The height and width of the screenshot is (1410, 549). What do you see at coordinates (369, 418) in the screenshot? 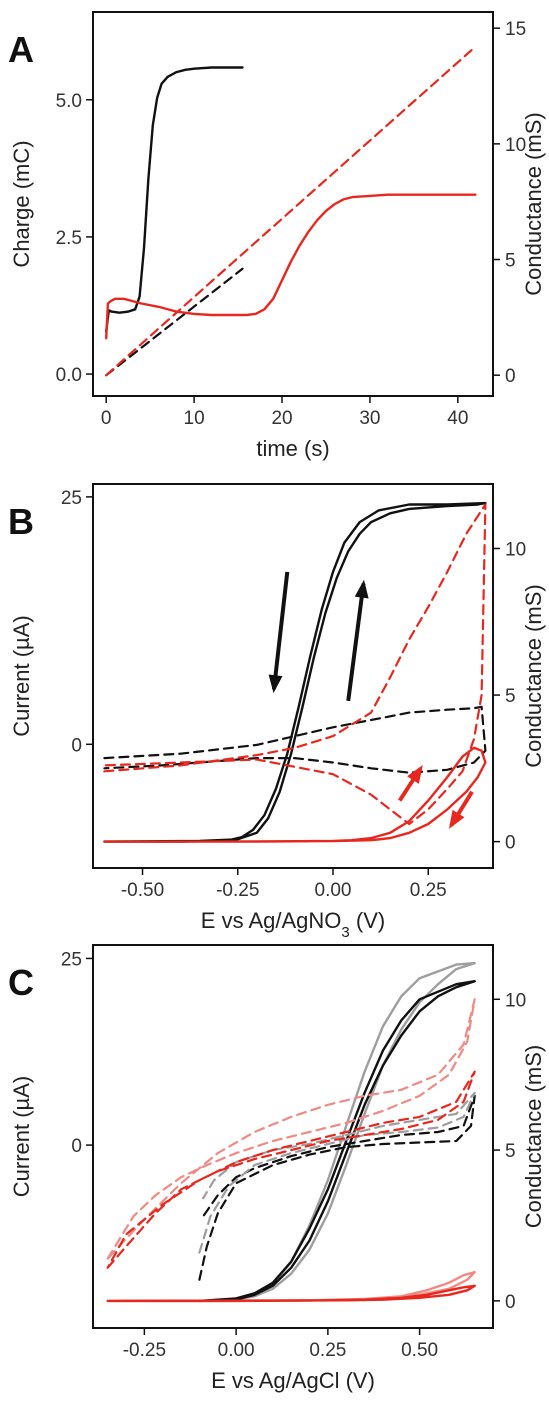
I see `x-tick-label: 30` at bounding box center [369, 418].